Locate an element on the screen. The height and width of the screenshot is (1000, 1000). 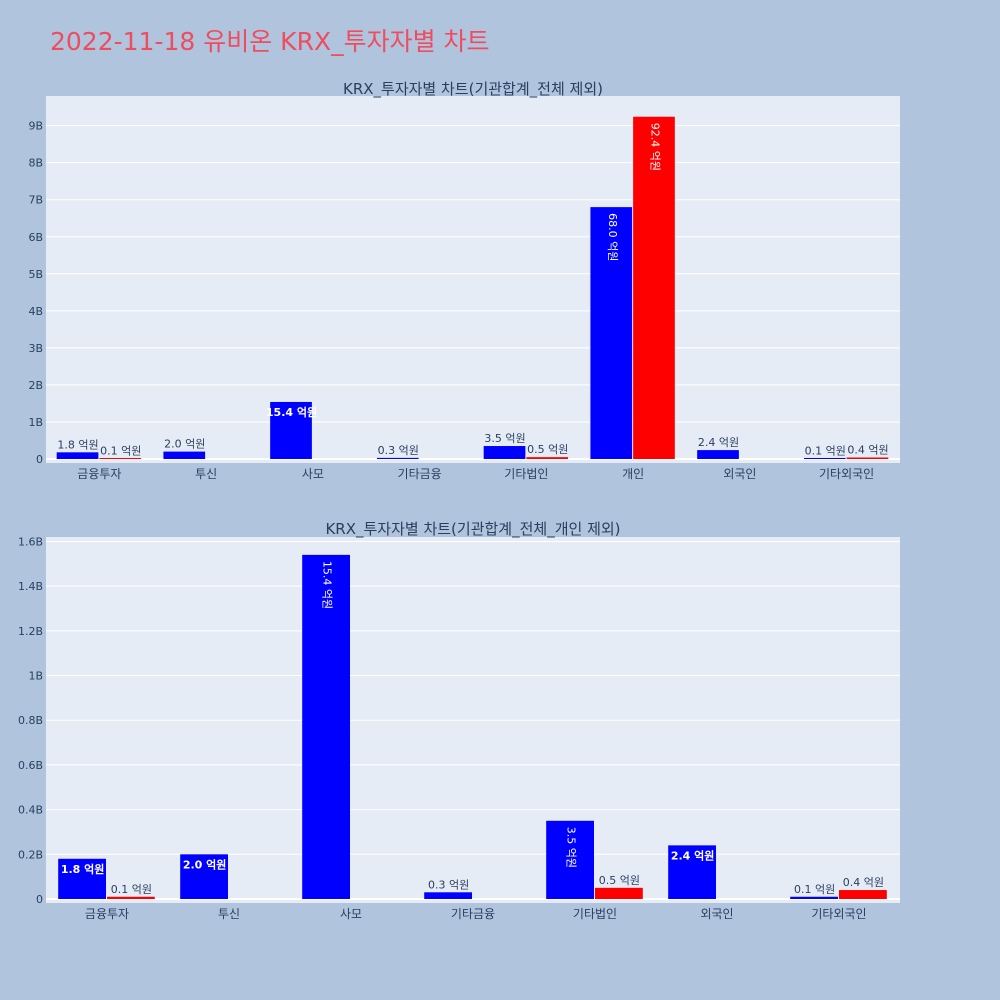
y-tick-label: 4B is located at coordinates (35, 311).